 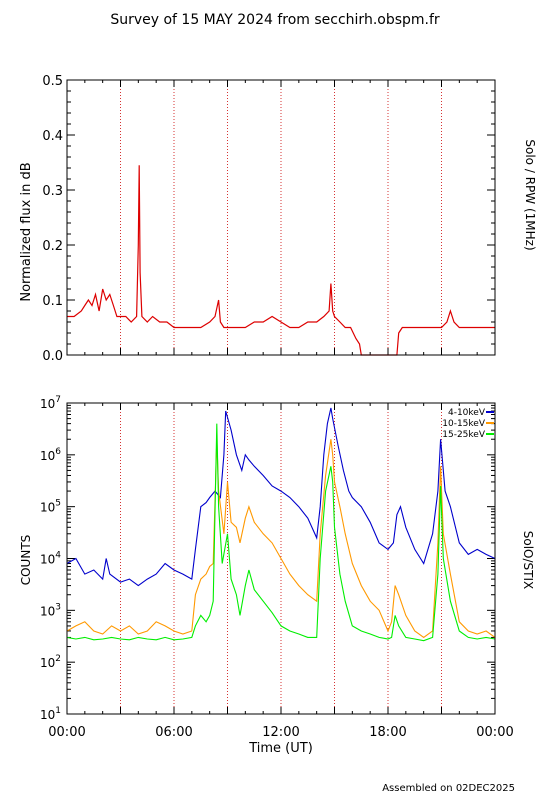 I want to click on y-tick-label: 10², so click(x=50, y=662).